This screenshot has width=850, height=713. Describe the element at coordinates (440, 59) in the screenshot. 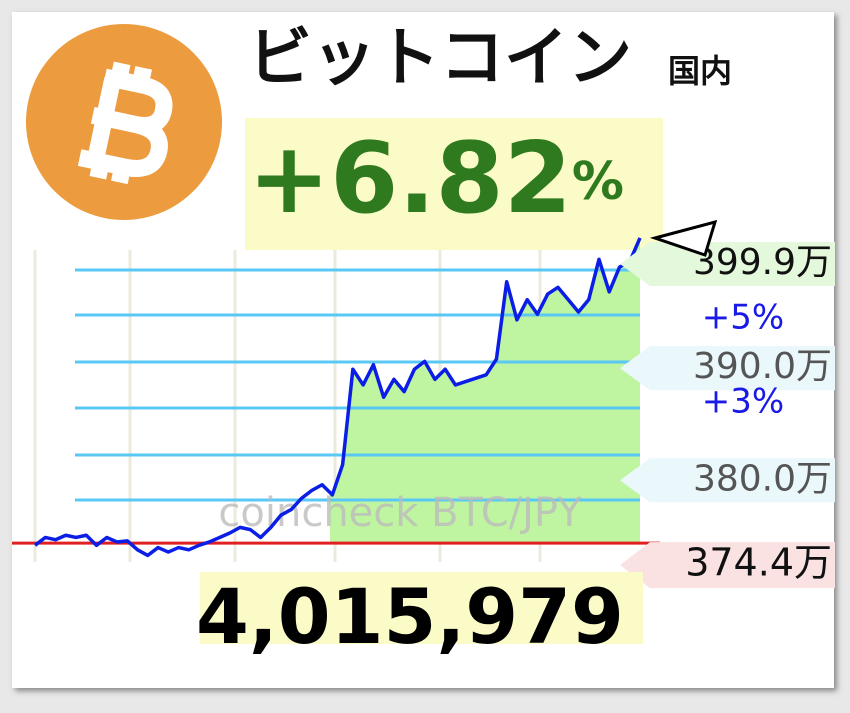

I see `title: ビットコイン` at that location.